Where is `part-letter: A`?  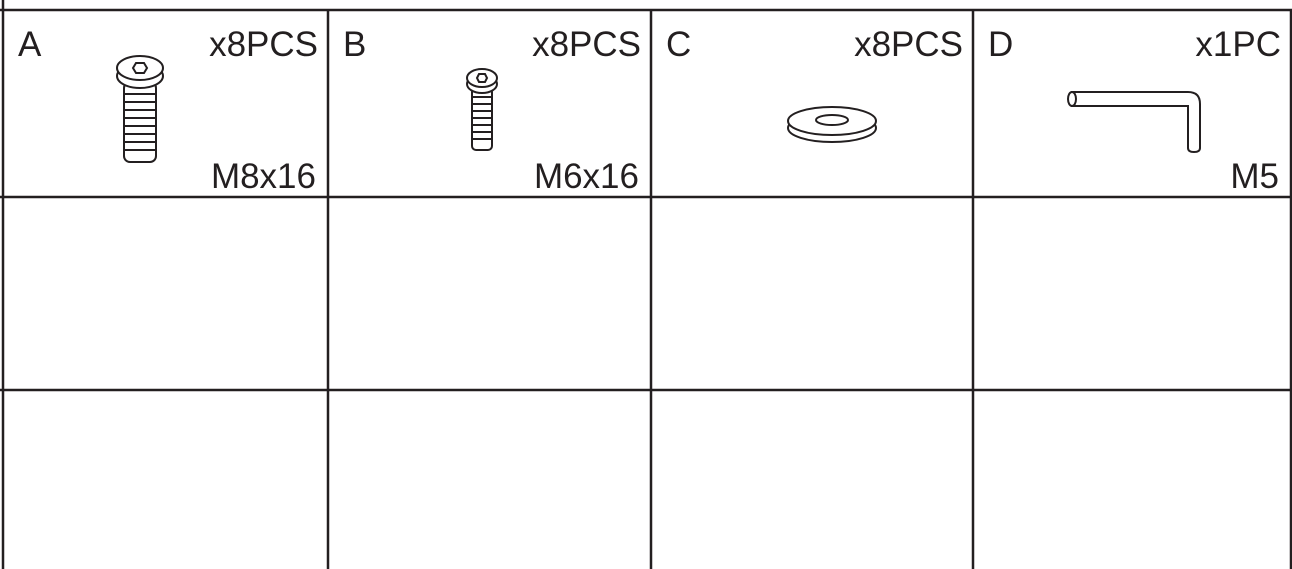 part-letter: A is located at coordinates (30, 44).